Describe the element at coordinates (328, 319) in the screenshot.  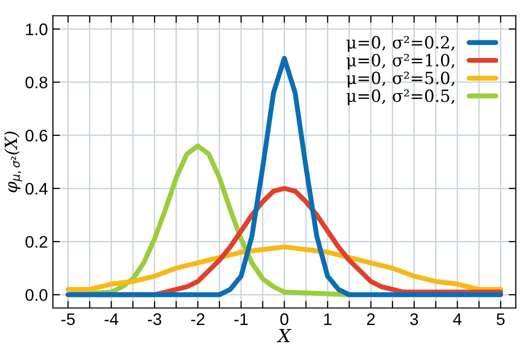
I see `x-tick-label: 1` at that location.